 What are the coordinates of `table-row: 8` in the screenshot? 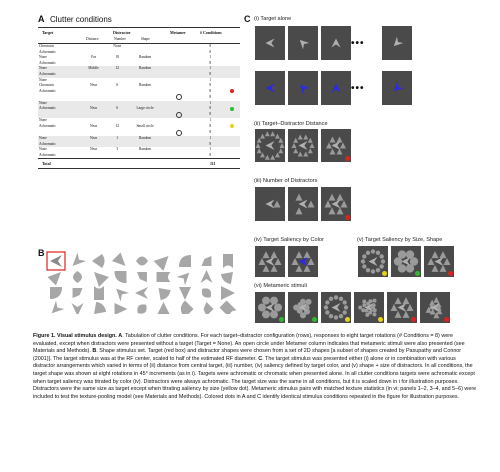 It's located at (139, 132).